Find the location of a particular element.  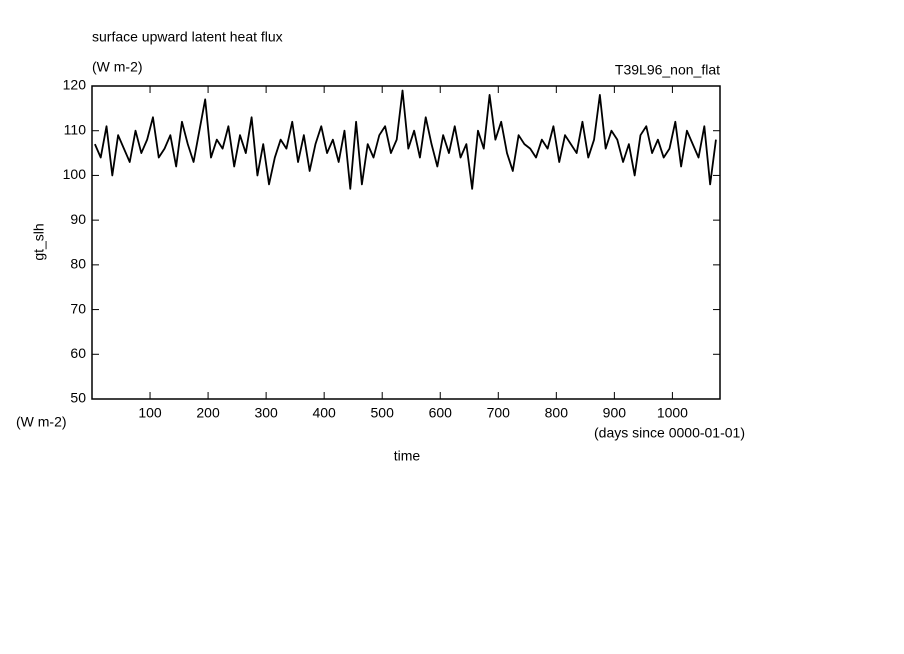

y-tick-label: 100 is located at coordinates (75, 174).